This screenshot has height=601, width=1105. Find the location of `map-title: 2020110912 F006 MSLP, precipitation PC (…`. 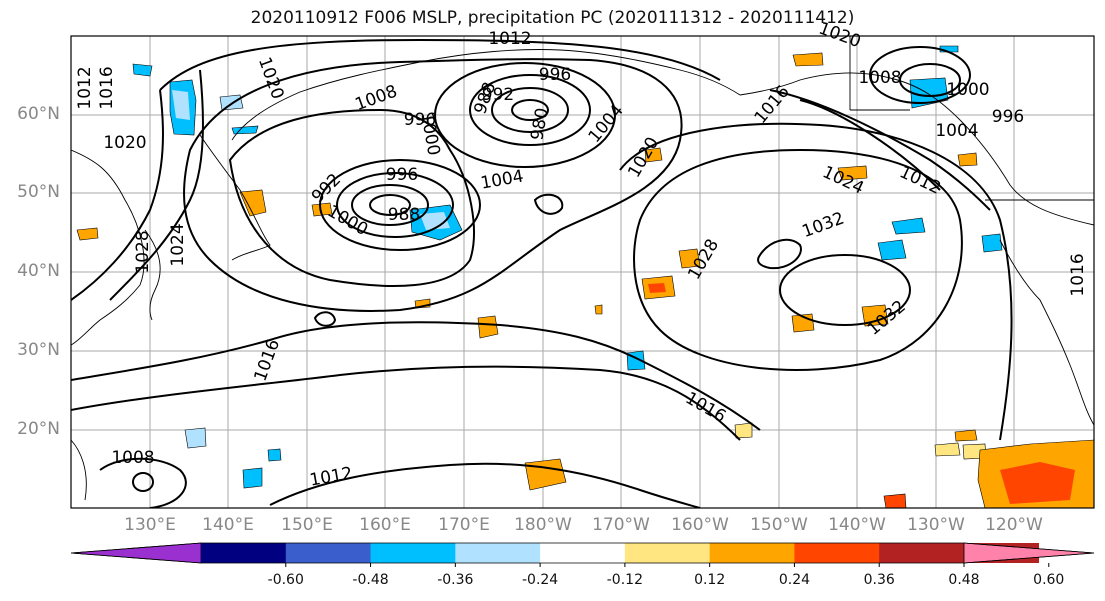

map-title: 2020110912 F006 MSLP, precipitation PC (… is located at coordinates (552, 18).